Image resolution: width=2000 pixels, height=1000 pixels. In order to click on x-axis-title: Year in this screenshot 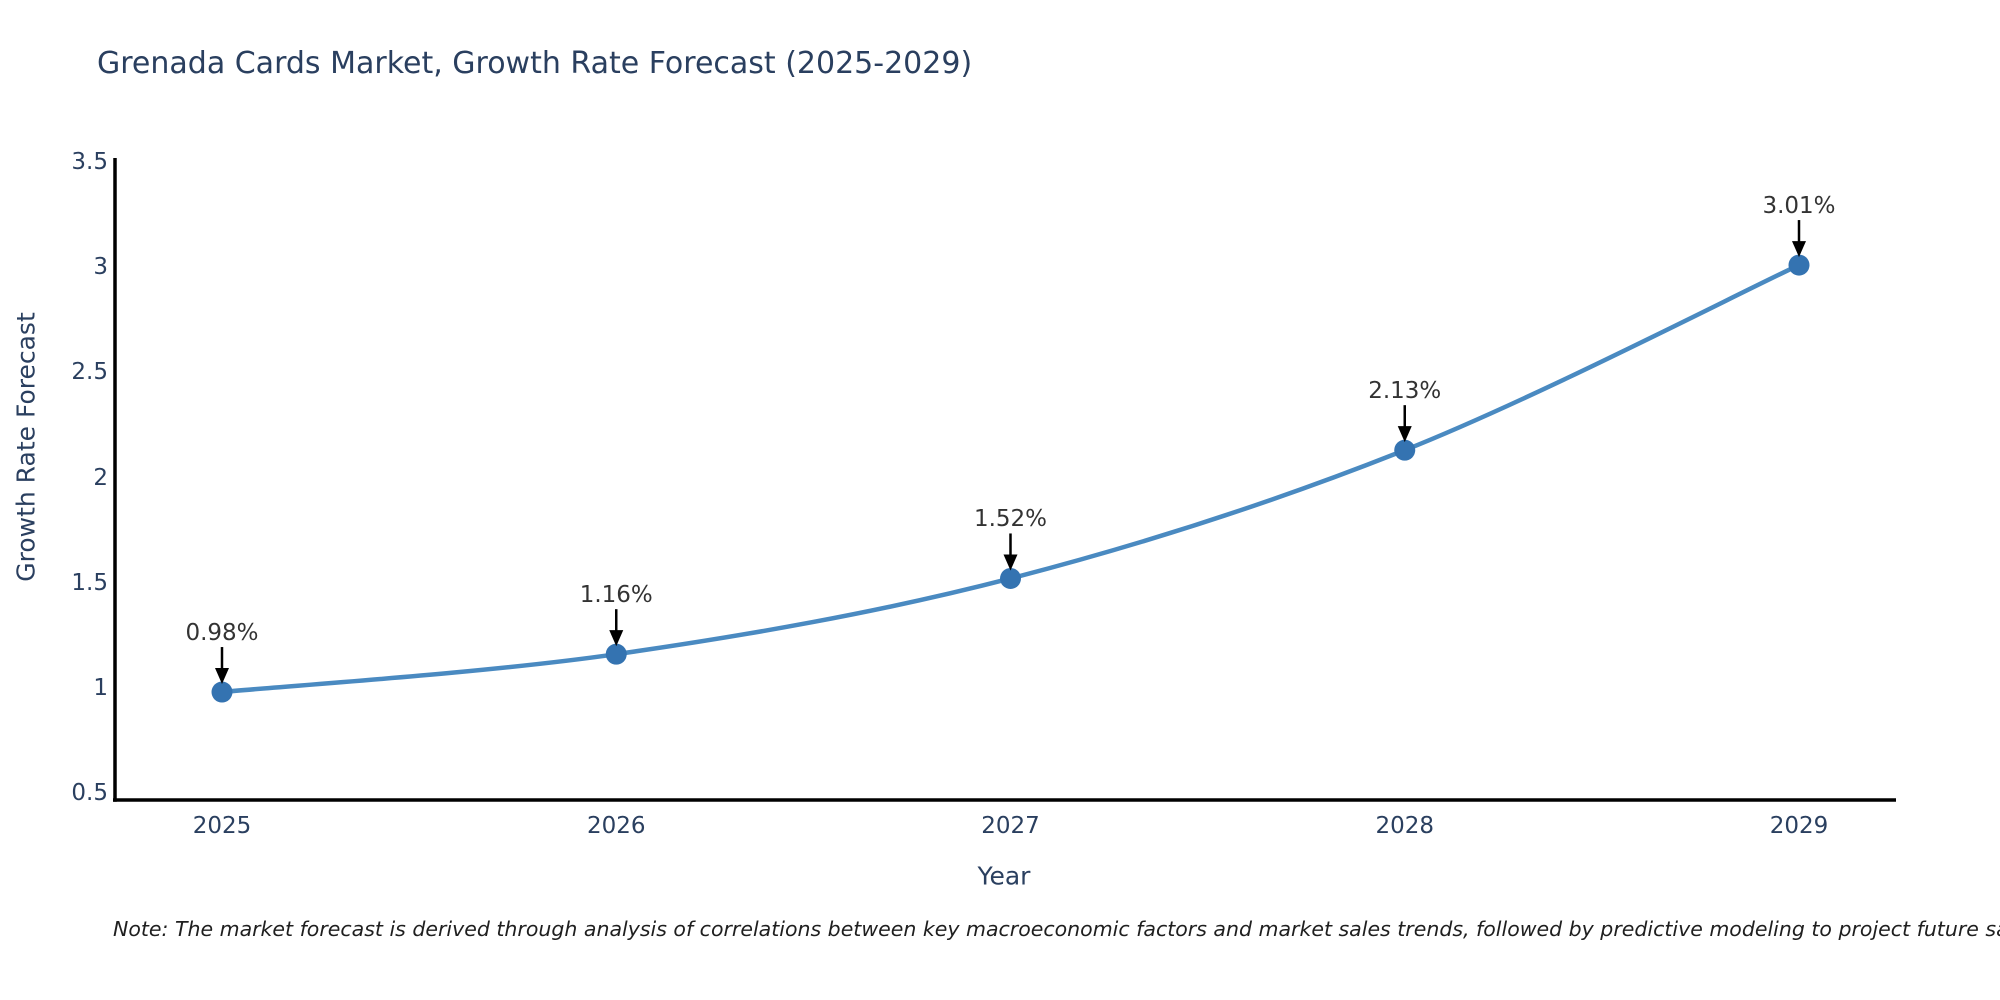, I will do `click(1004, 876)`.